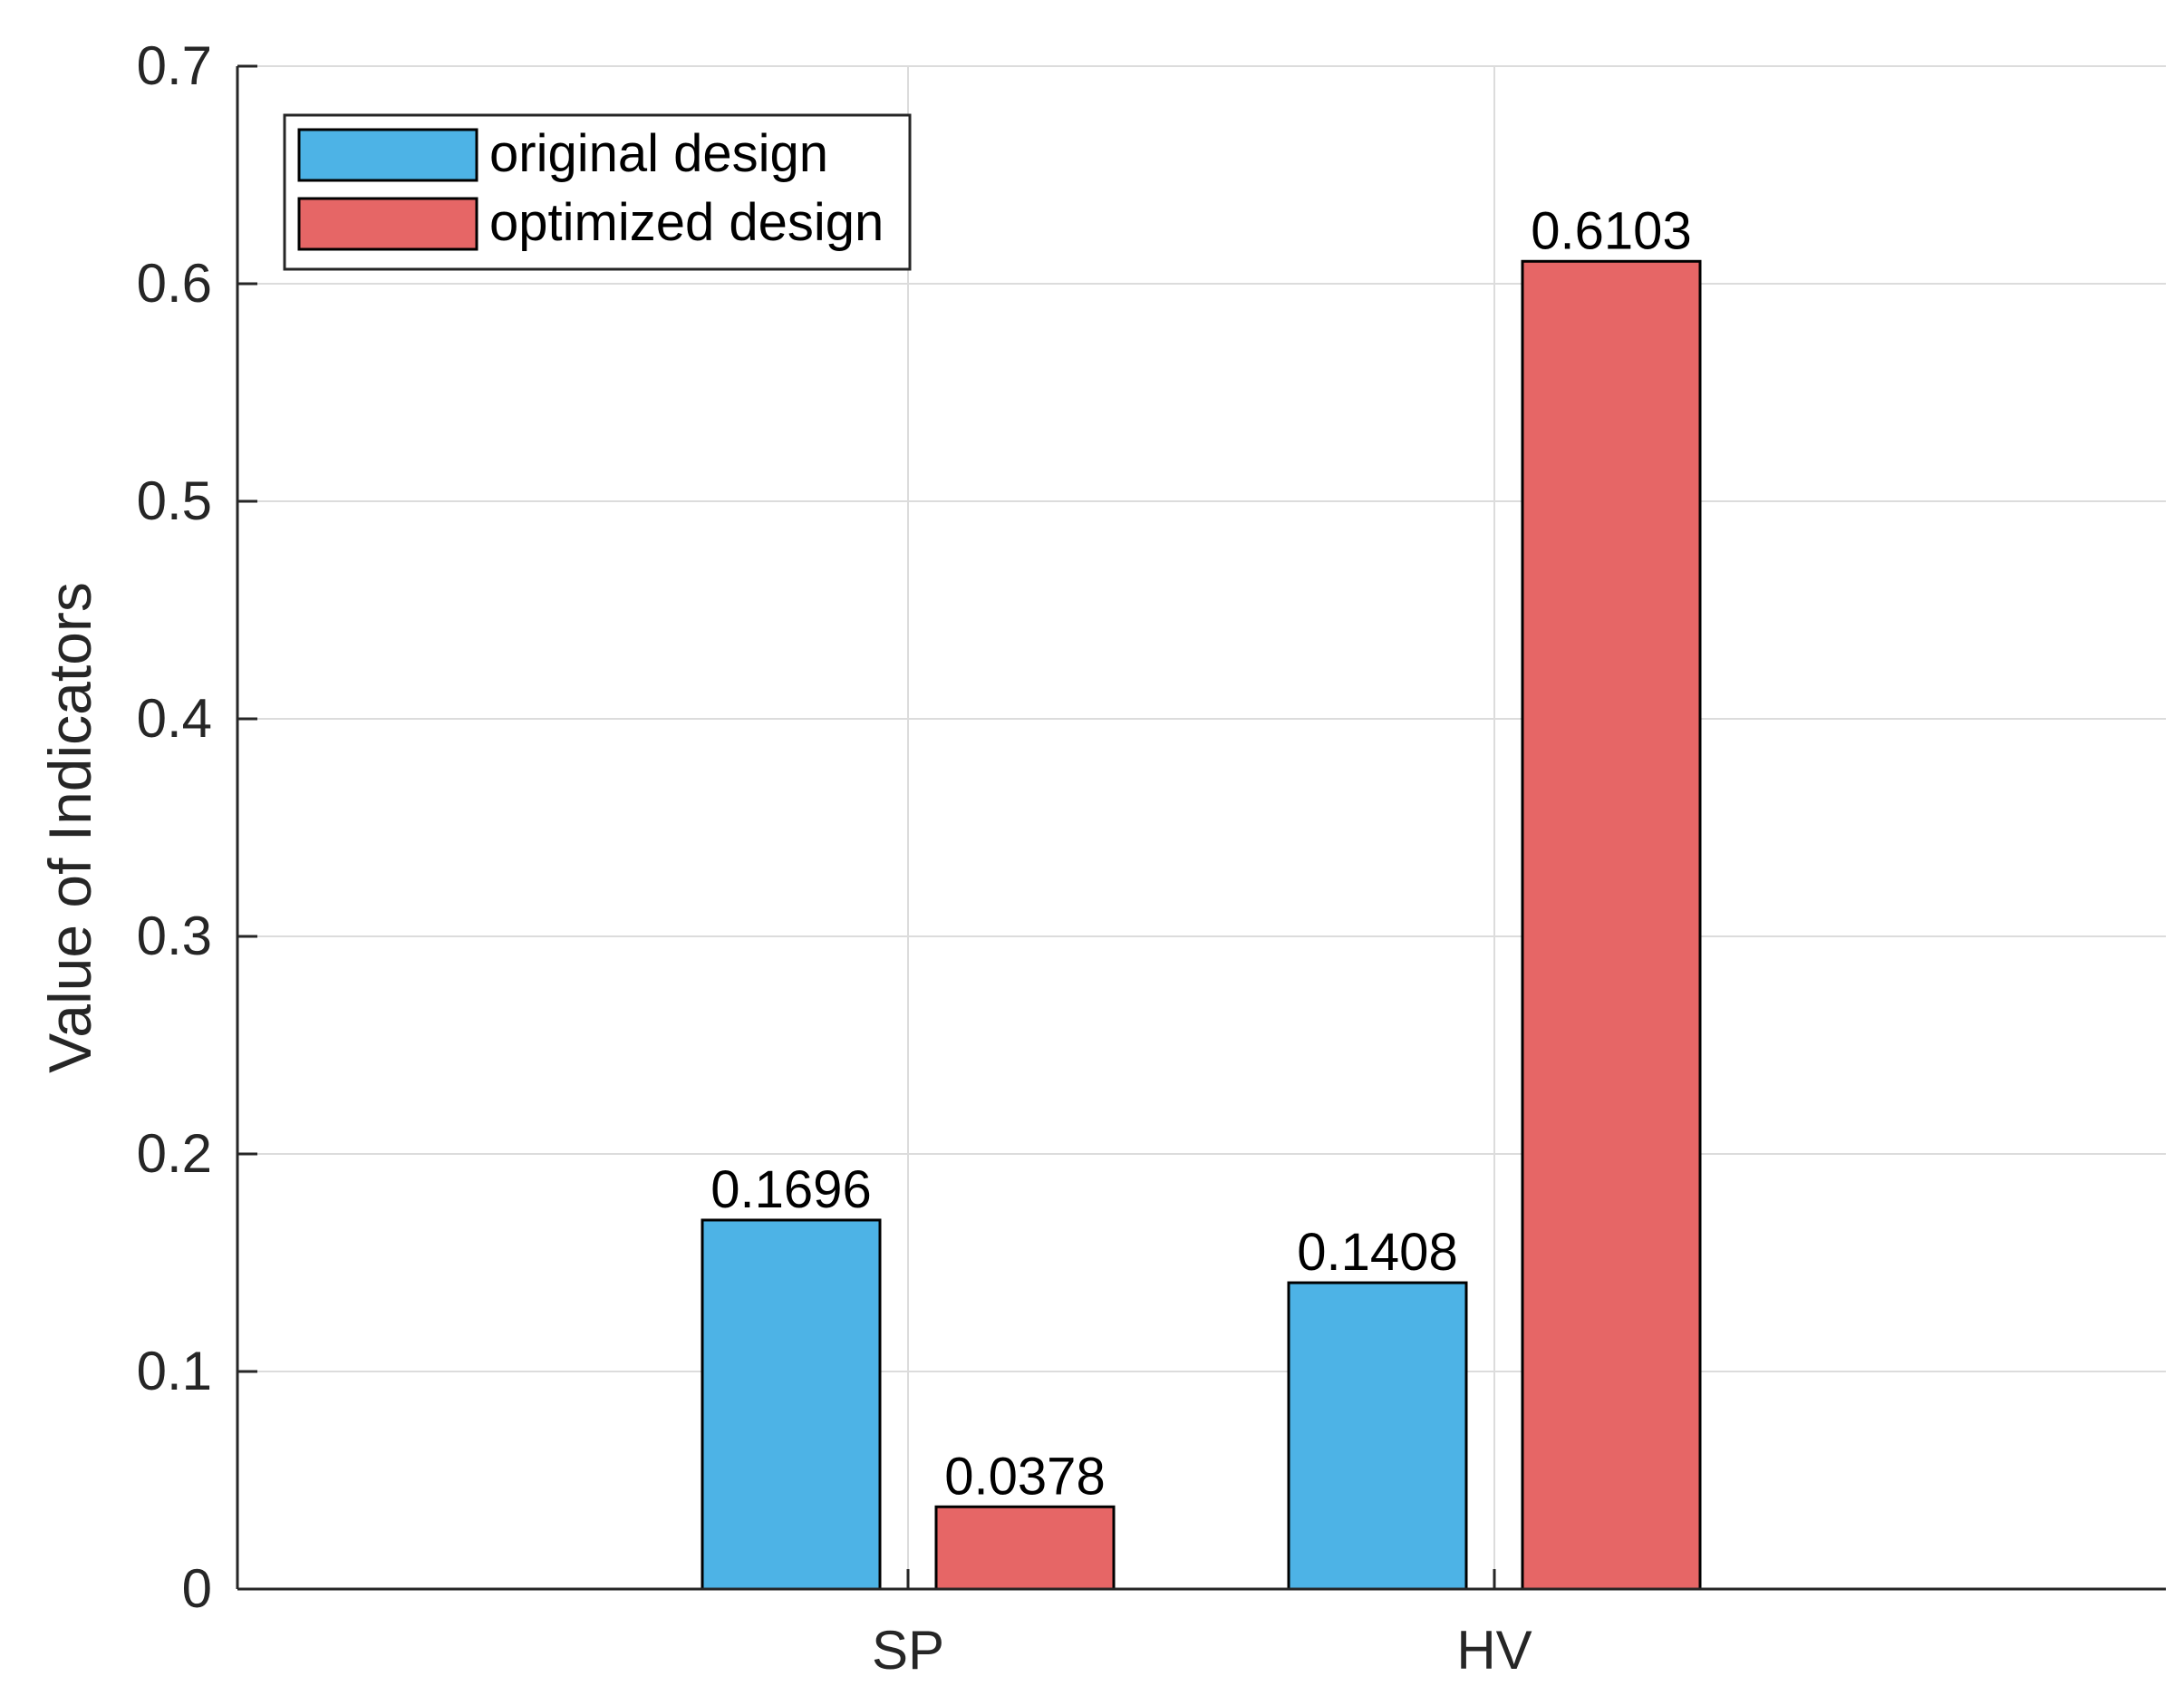 The image size is (2184, 1696). What do you see at coordinates (197, 1589) in the screenshot?
I see `y-tick-label: 0` at bounding box center [197, 1589].